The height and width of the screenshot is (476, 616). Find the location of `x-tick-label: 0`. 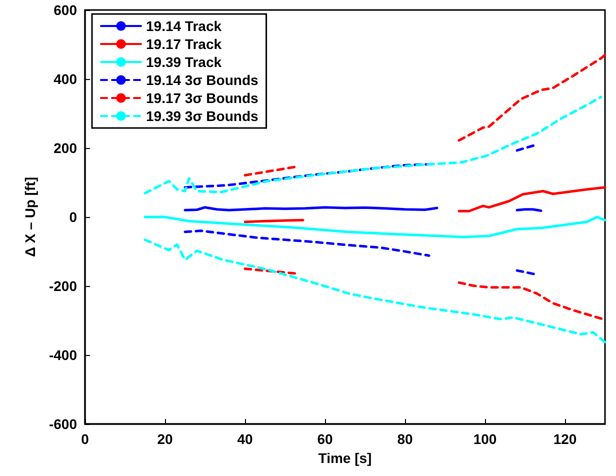

x-tick-label: 0 is located at coordinates (85, 439).